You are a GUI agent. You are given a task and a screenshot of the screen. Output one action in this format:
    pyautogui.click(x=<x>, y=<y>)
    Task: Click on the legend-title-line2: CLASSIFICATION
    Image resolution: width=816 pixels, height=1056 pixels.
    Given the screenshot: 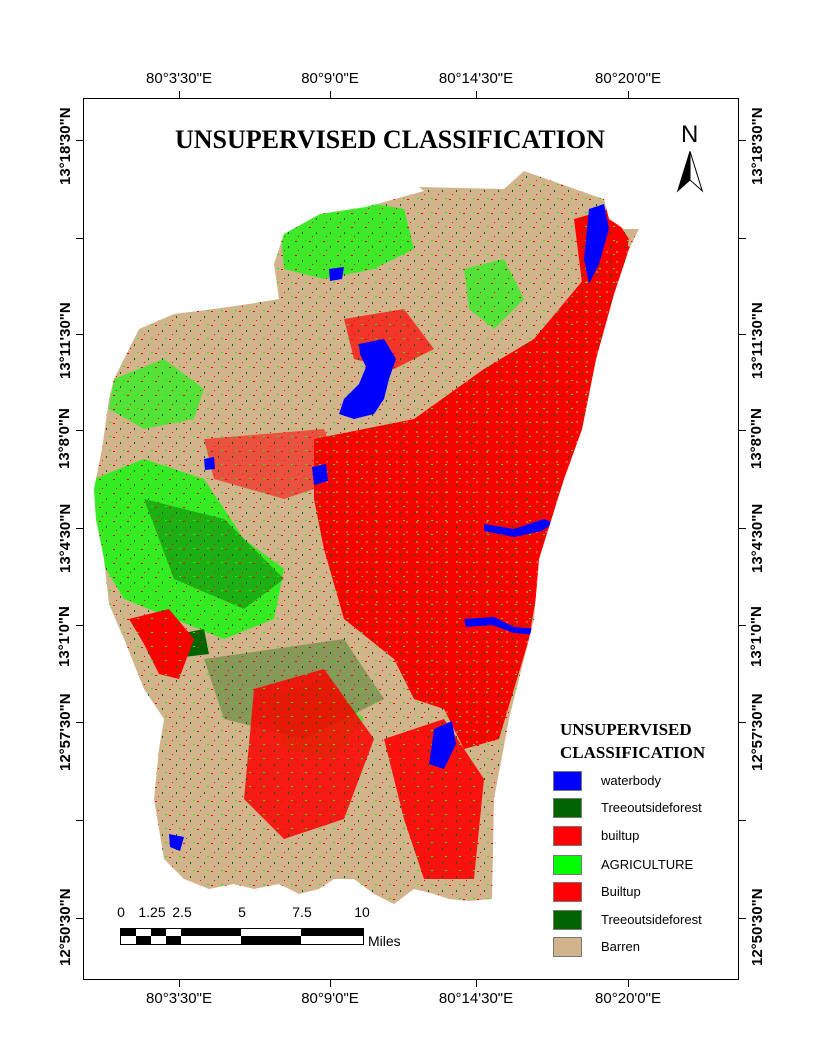 What is the action you would take?
    pyautogui.click(x=633, y=752)
    